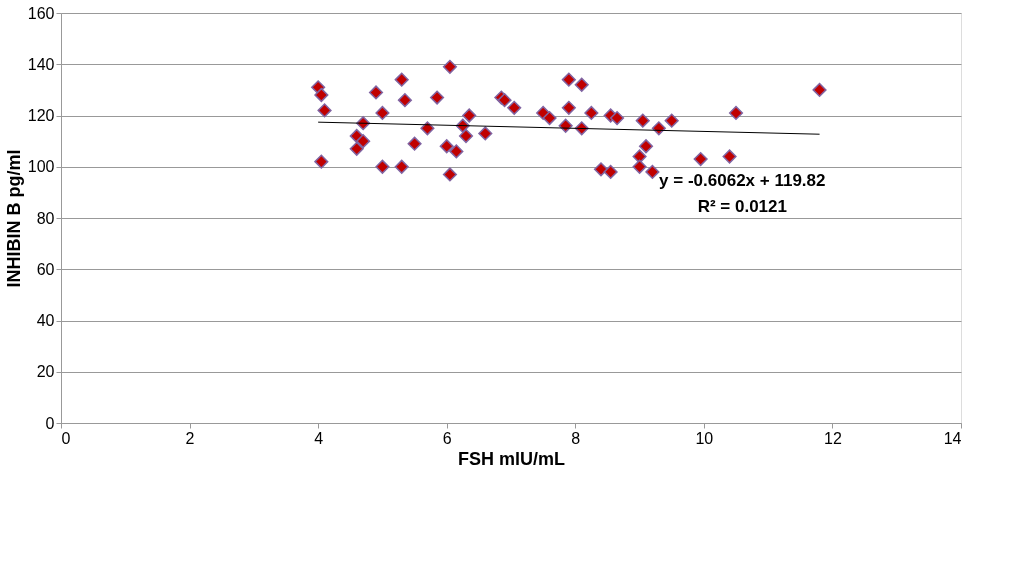  What do you see at coordinates (66, 438) in the screenshot?
I see `x-tick-label: 0` at bounding box center [66, 438].